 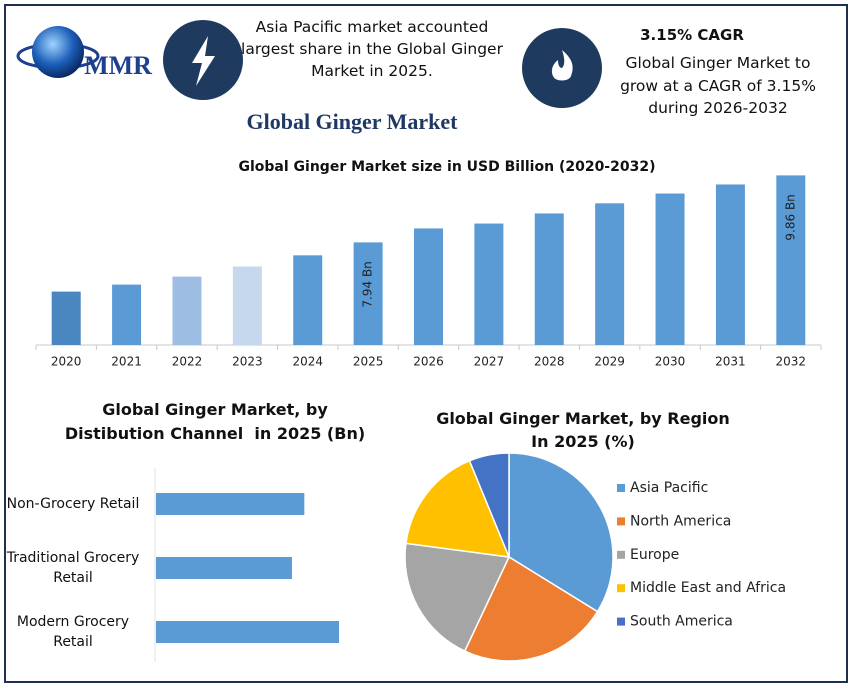 What do you see at coordinates (428, 362) in the screenshot?
I see `x-tick-label: 2026` at bounding box center [428, 362].